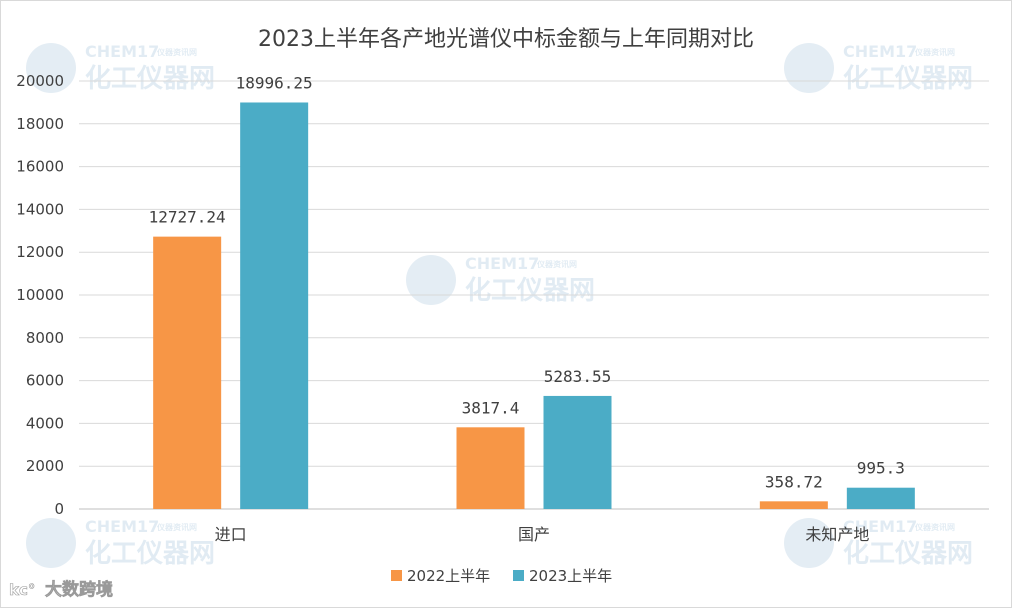 Image resolution: width=1012 pixels, height=608 pixels. What do you see at coordinates (506, 39) in the screenshot?
I see `chart-title: 2023上半年各产地光谱仪中标金额与上年同期对比` at bounding box center [506, 39].